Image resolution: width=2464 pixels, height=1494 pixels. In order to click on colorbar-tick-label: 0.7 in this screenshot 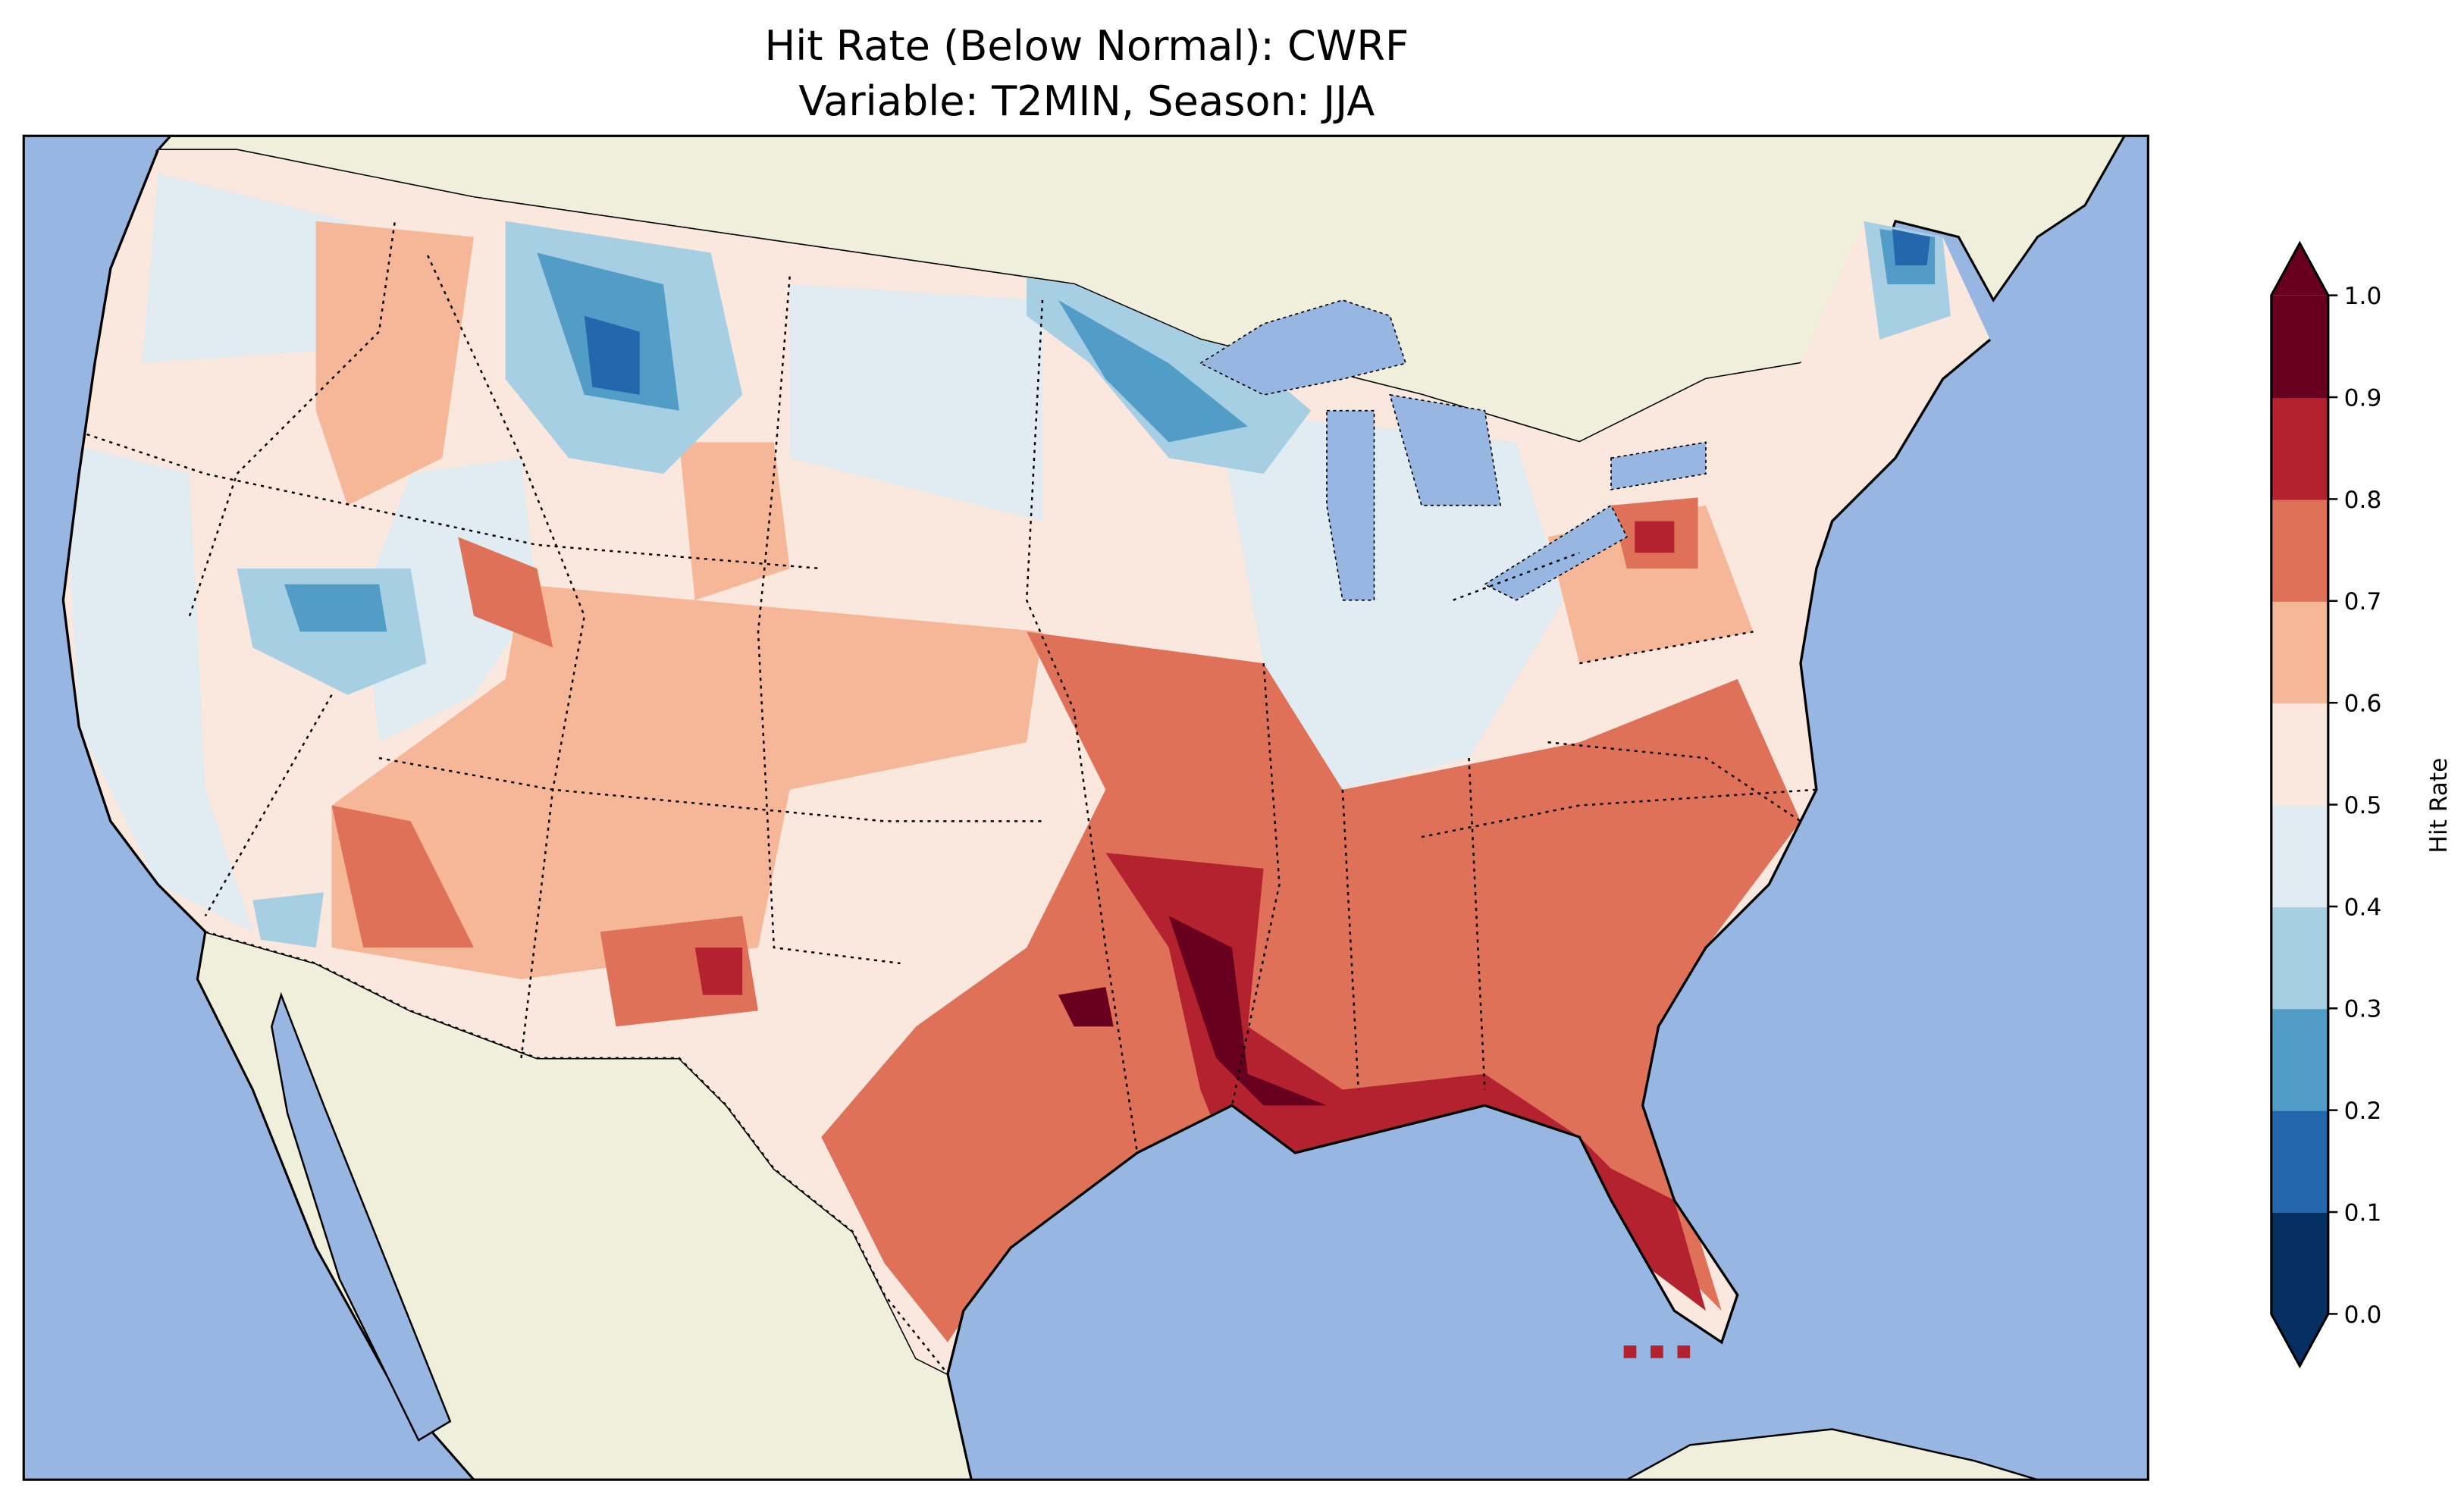, I will do `click(2363, 601)`.